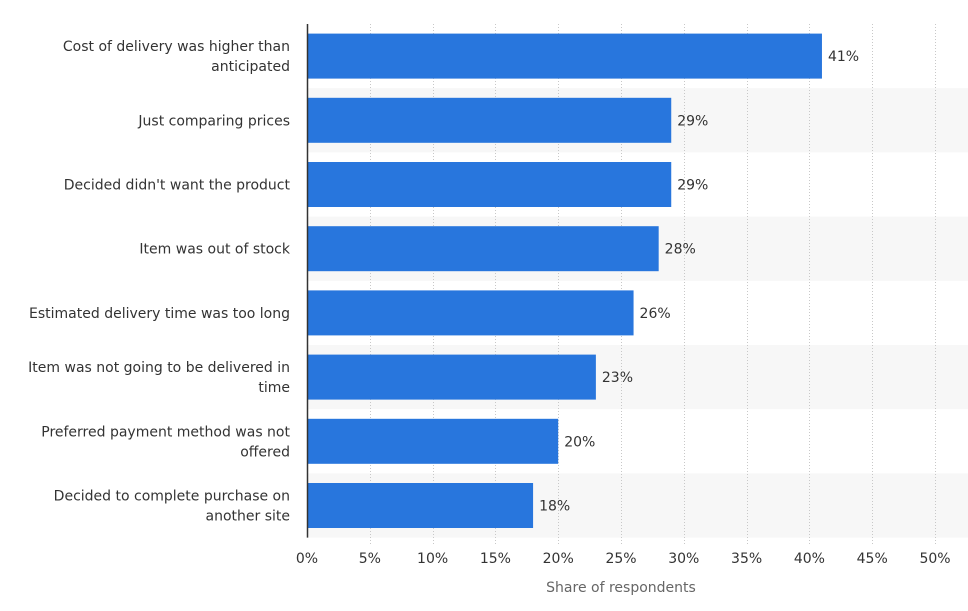 The image size is (968, 611). I want to click on category-label-line: Decided didn't want the product, so click(177, 186).